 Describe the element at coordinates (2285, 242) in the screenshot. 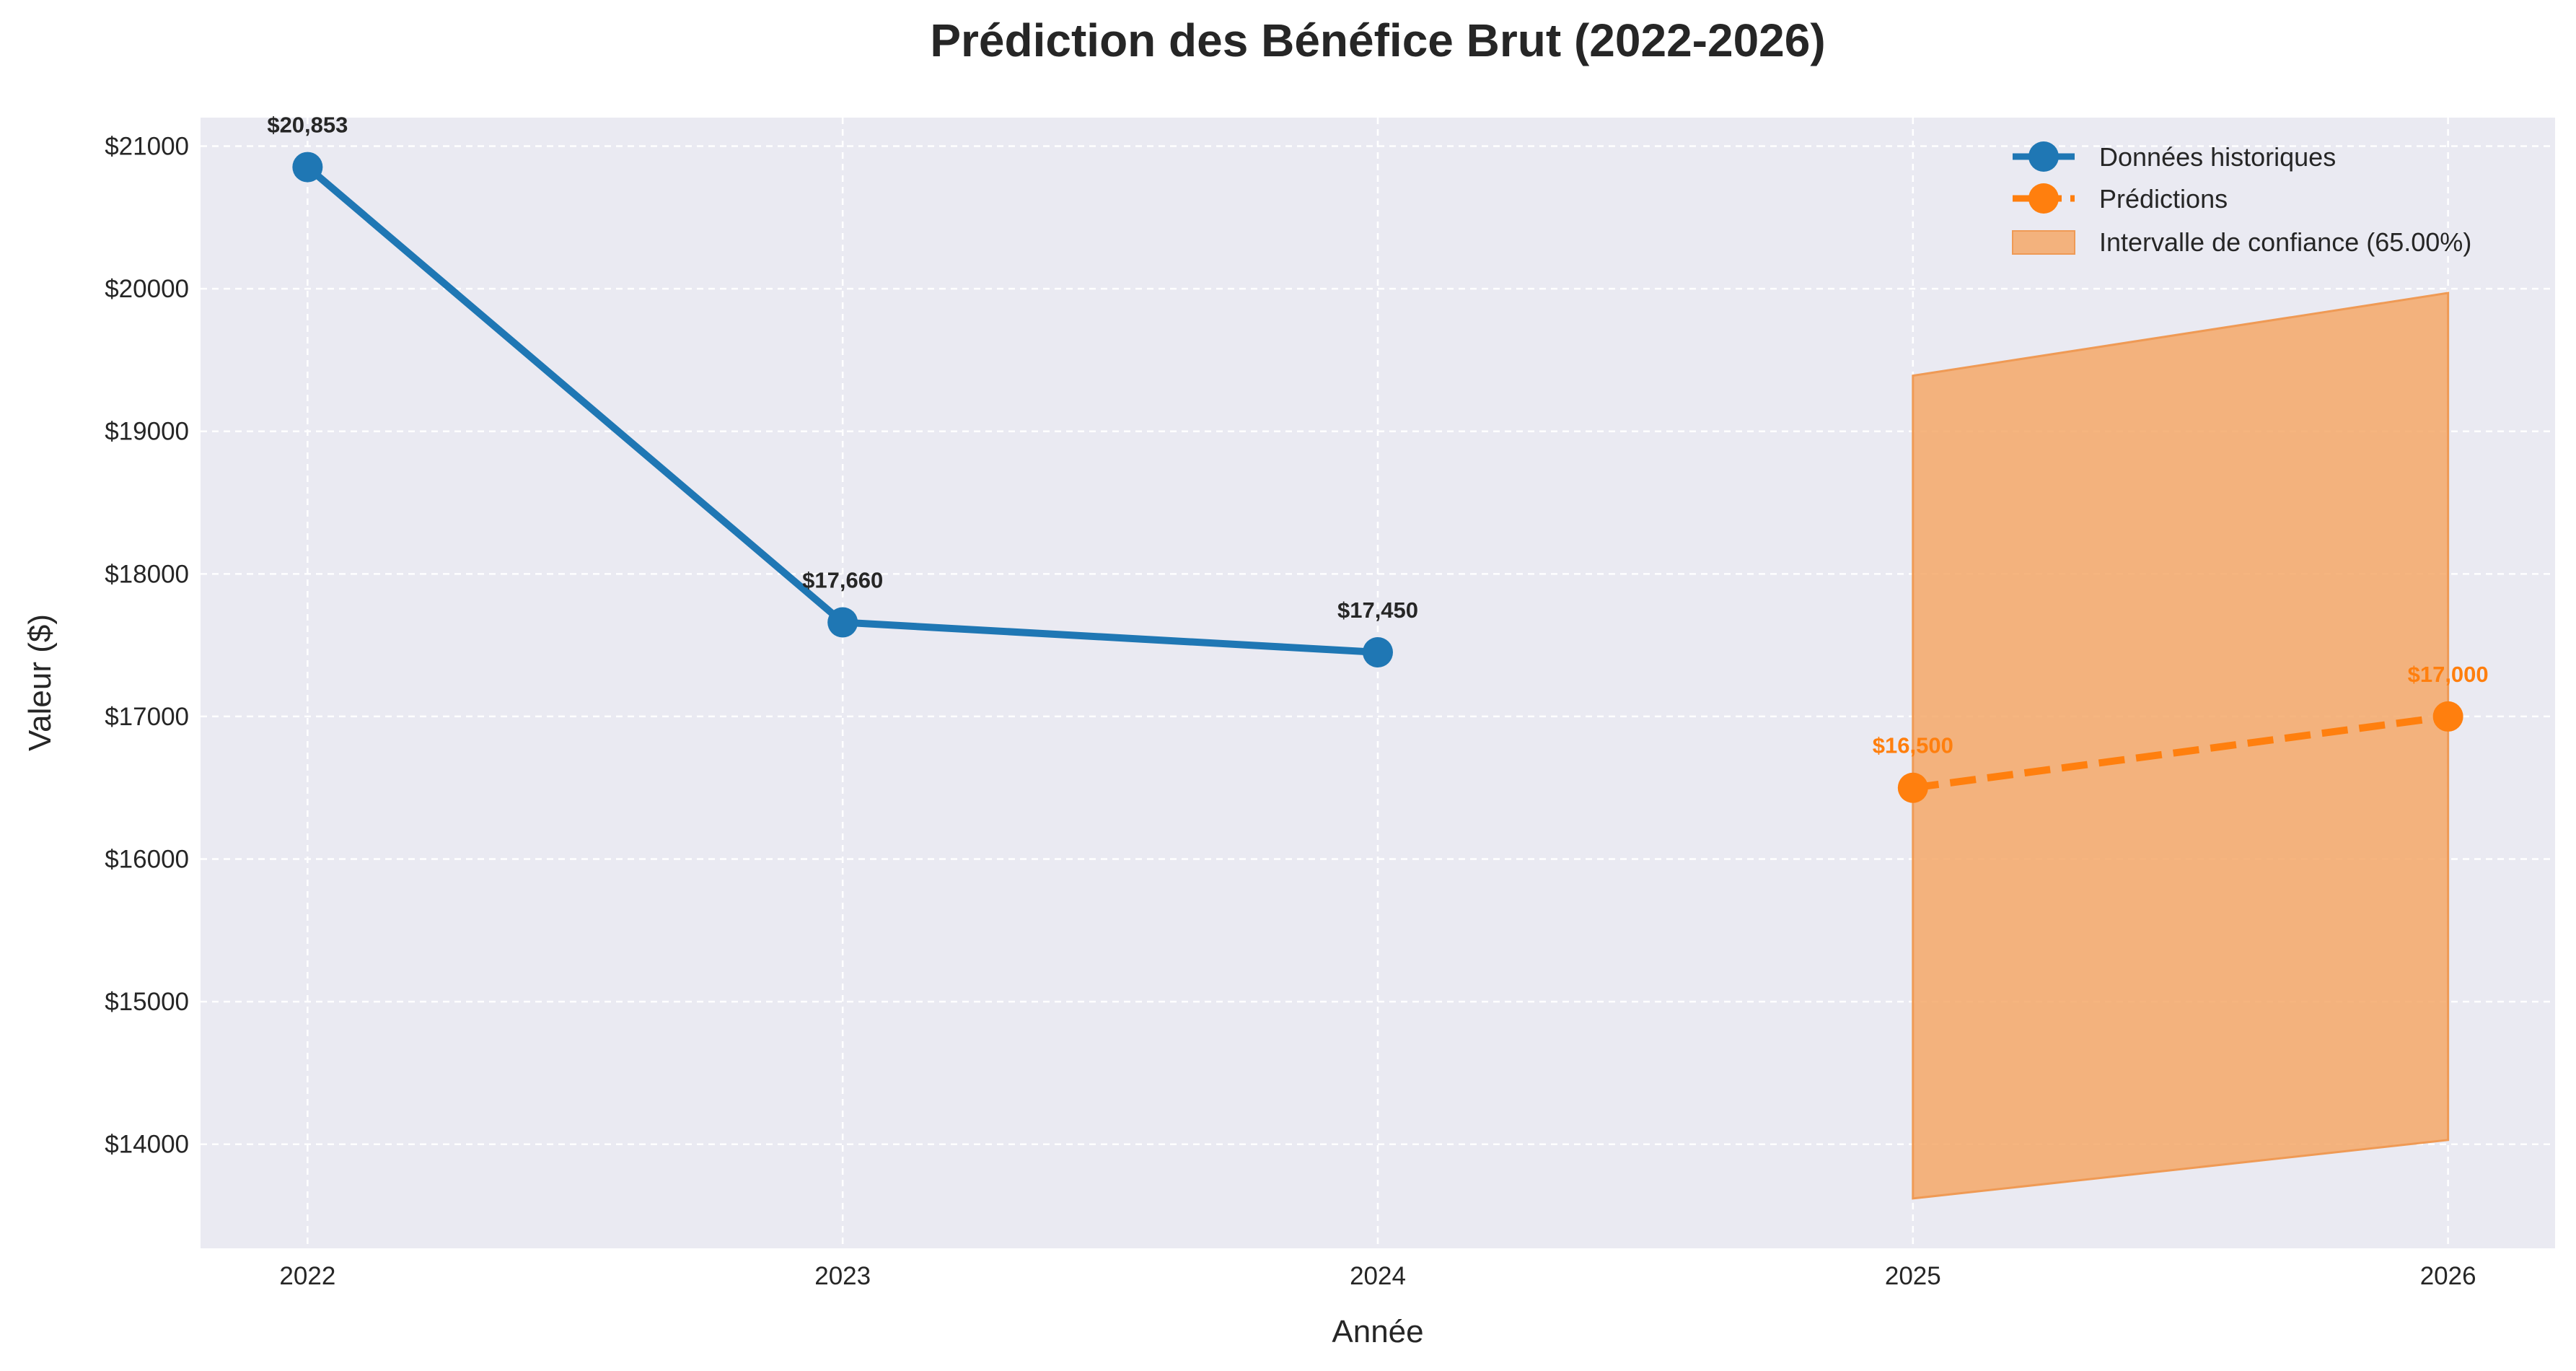

I see `legend-confidence-label: Intervalle de confiance (65.00%)` at that location.